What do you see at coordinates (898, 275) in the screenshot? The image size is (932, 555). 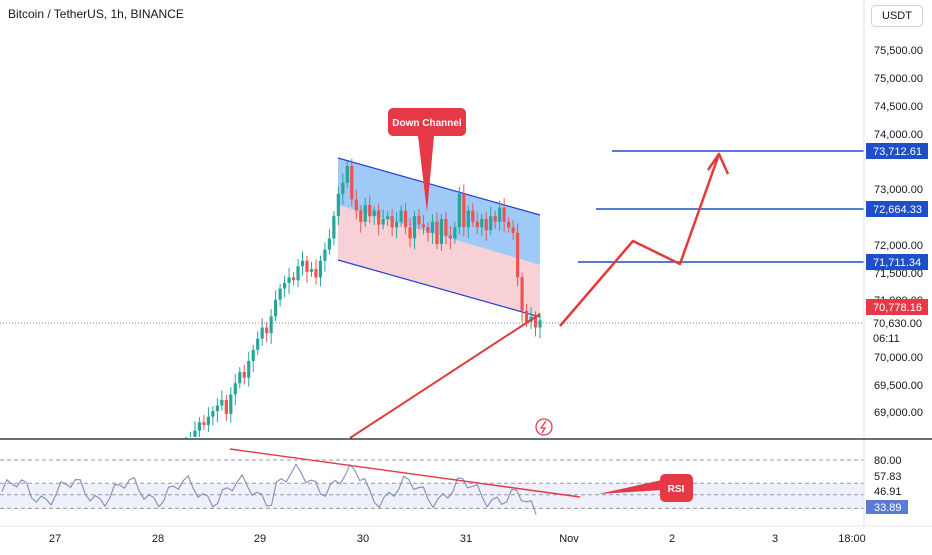 I see `price-axis-panel` at bounding box center [898, 275].